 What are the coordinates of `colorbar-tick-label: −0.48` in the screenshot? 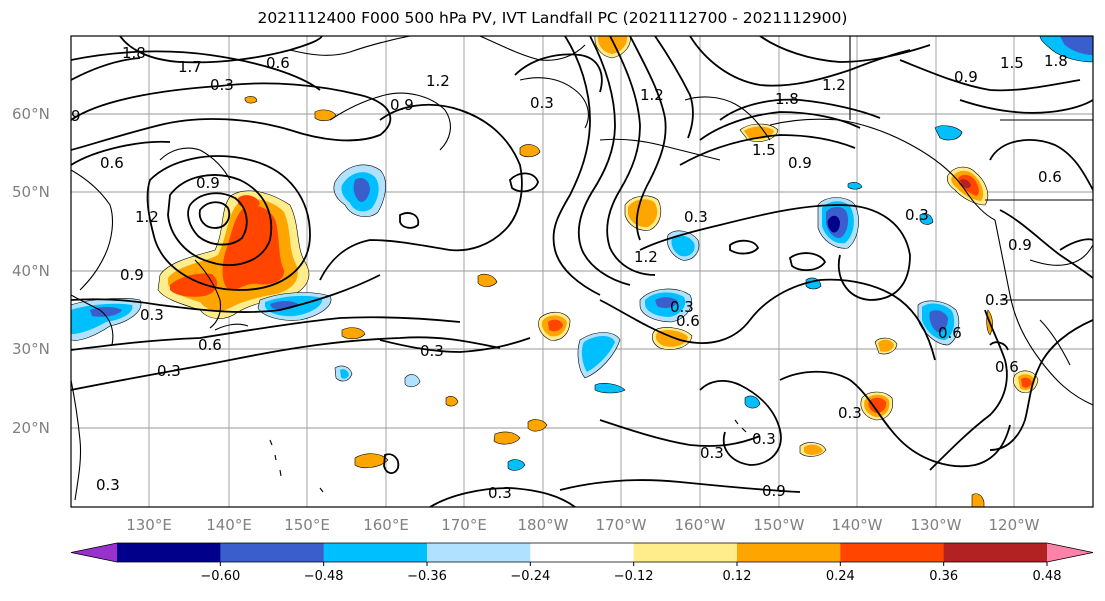 It's located at (324, 576).